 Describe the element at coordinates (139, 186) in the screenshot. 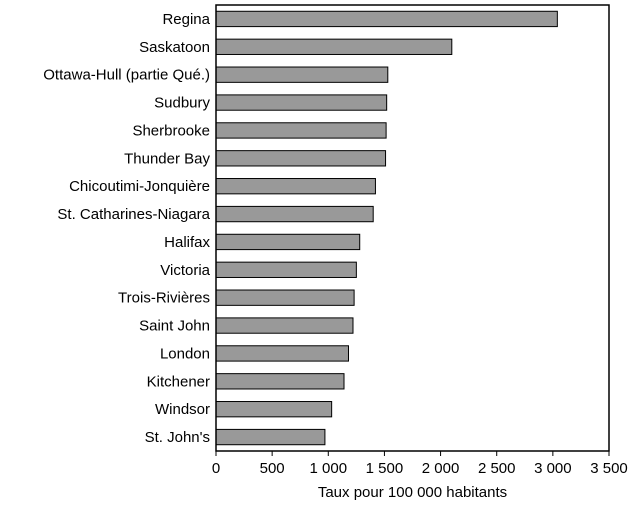

I see `category-label-6: Chicoutimi-Jonquière` at that location.